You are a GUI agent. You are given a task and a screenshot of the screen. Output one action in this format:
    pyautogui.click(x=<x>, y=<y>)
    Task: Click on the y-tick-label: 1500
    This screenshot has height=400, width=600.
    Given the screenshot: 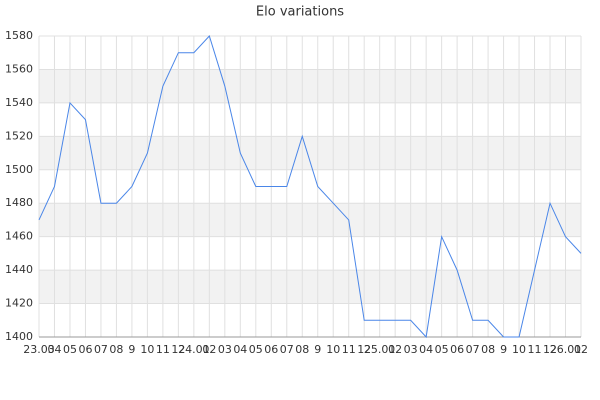 What is the action you would take?
    pyautogui.click(x=19, y=169)
    